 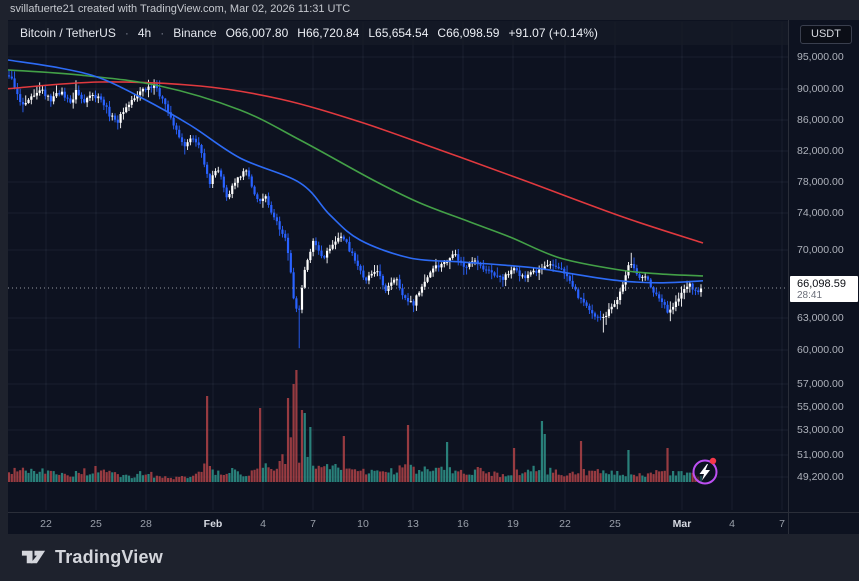 What do you see at coordinates (820, 384) in the screenshot?
I see `price-tick-label: 57,000.00` at bounding box center [820, 384].